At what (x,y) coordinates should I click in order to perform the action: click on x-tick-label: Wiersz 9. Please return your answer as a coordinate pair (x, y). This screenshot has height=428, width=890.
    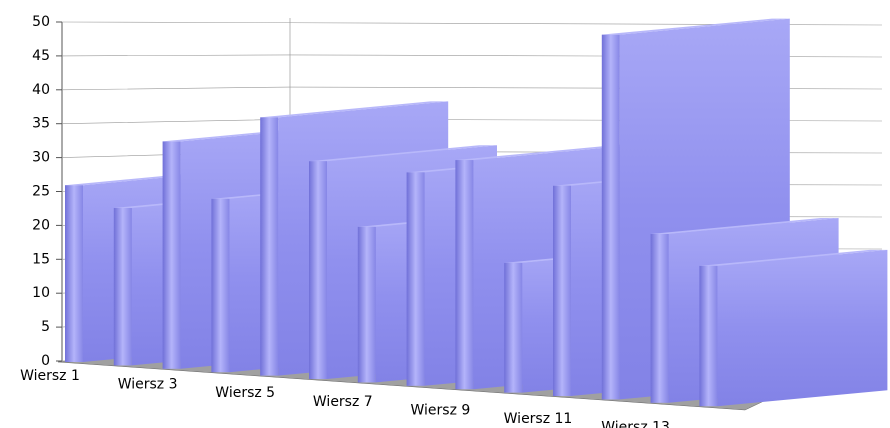
    Looking at the image, I should click on (441, 410).